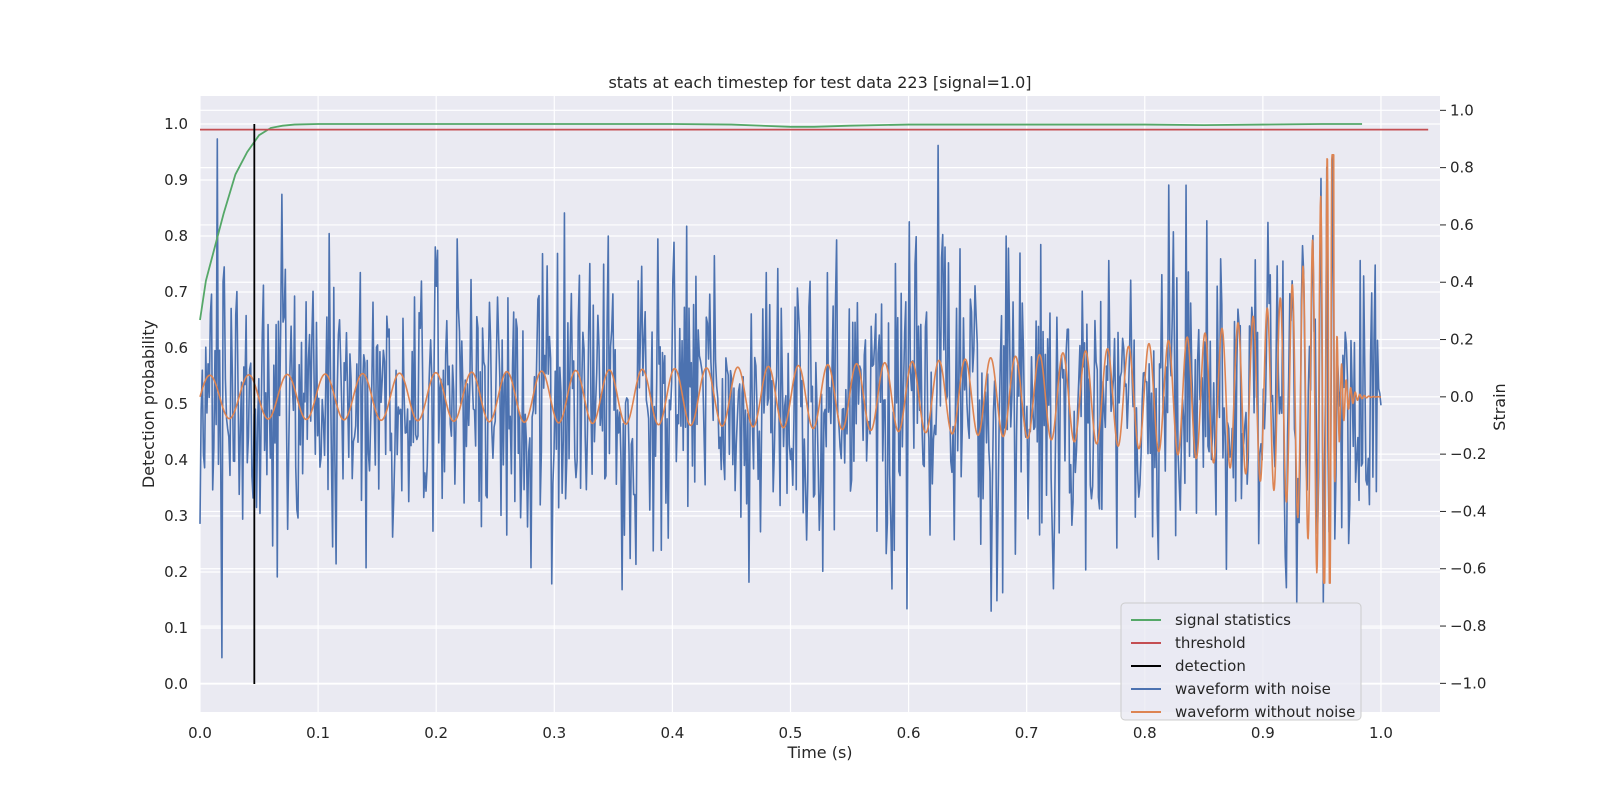  Describe the element at coordinates (176, 180) in the screenshot. I see `y-tick-label: 0.9` at that location.